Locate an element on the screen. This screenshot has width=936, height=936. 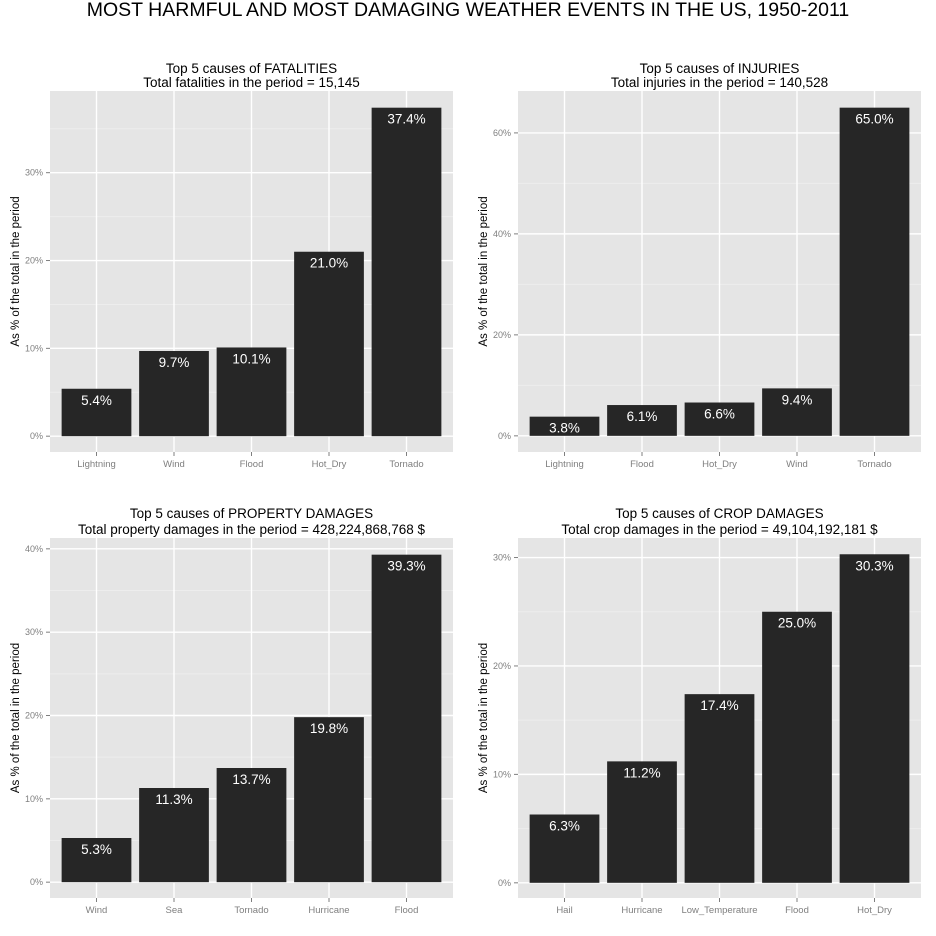
bar-value-label: 6.3% is located at coordinates (564, 826).